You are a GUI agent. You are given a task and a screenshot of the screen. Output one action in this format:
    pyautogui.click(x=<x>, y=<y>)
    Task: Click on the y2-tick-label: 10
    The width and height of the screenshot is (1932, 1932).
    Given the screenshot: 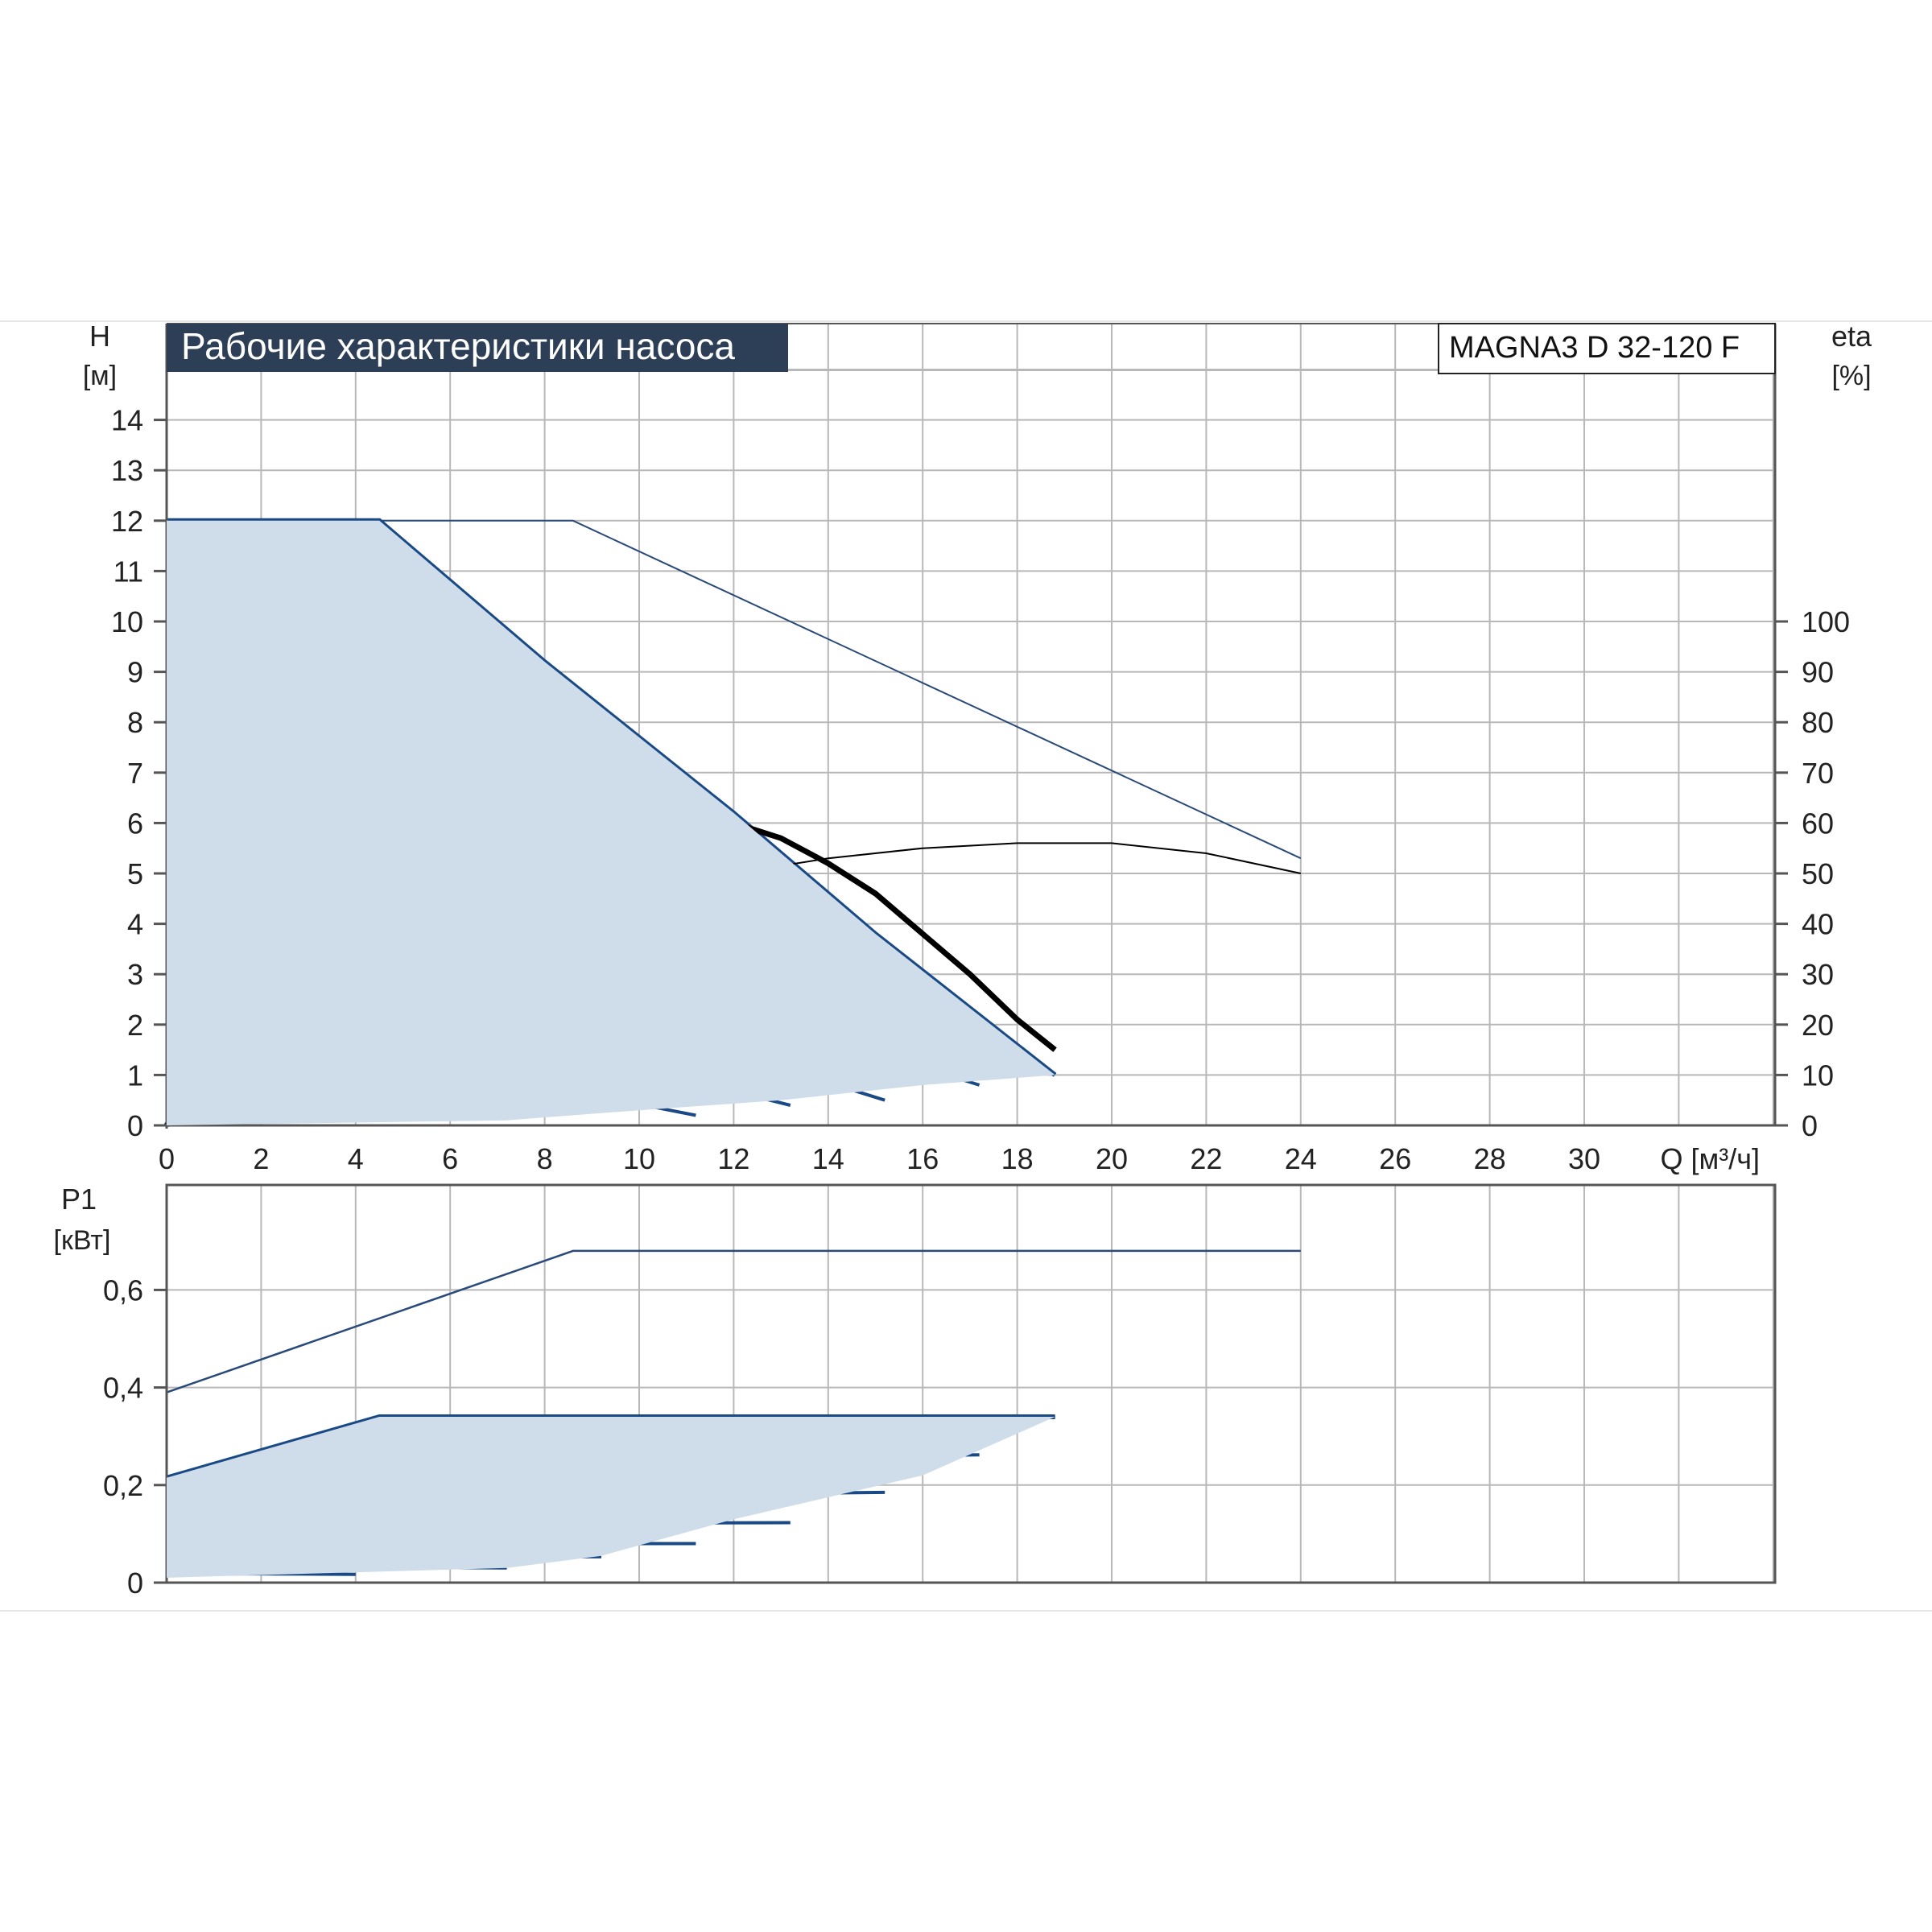 What is the action you would take?
    pyautogui.click(x=1818, y=1075)
    